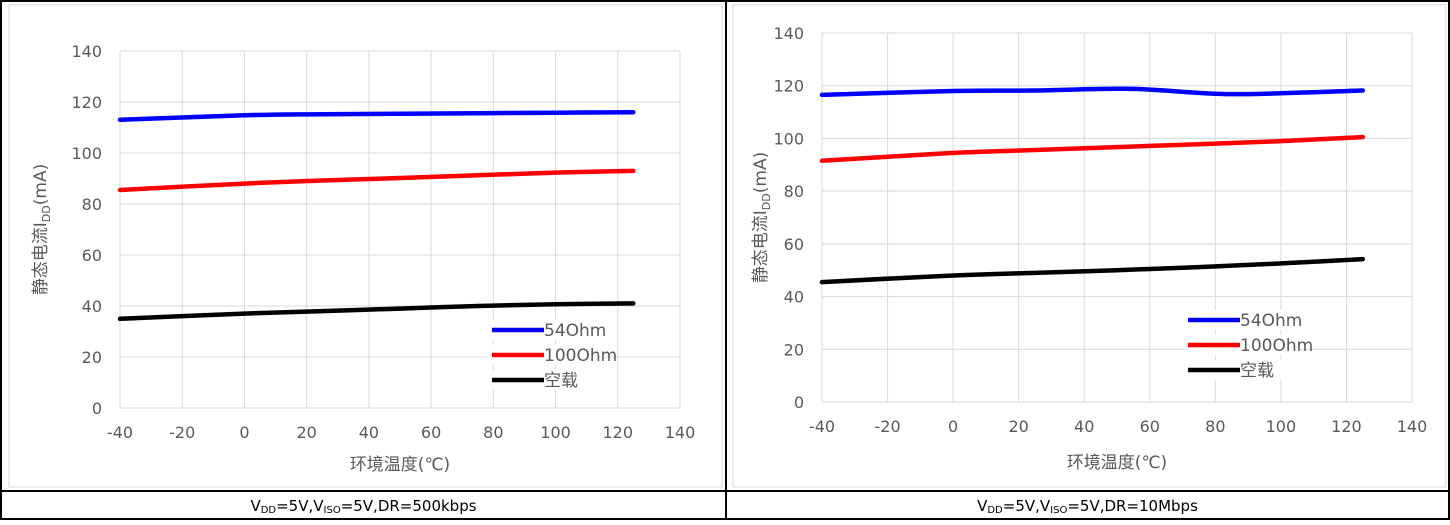  I want to click on caption-right: VDD=5V,VISO=5V,DR=10Mbps, so click(1087, 506).